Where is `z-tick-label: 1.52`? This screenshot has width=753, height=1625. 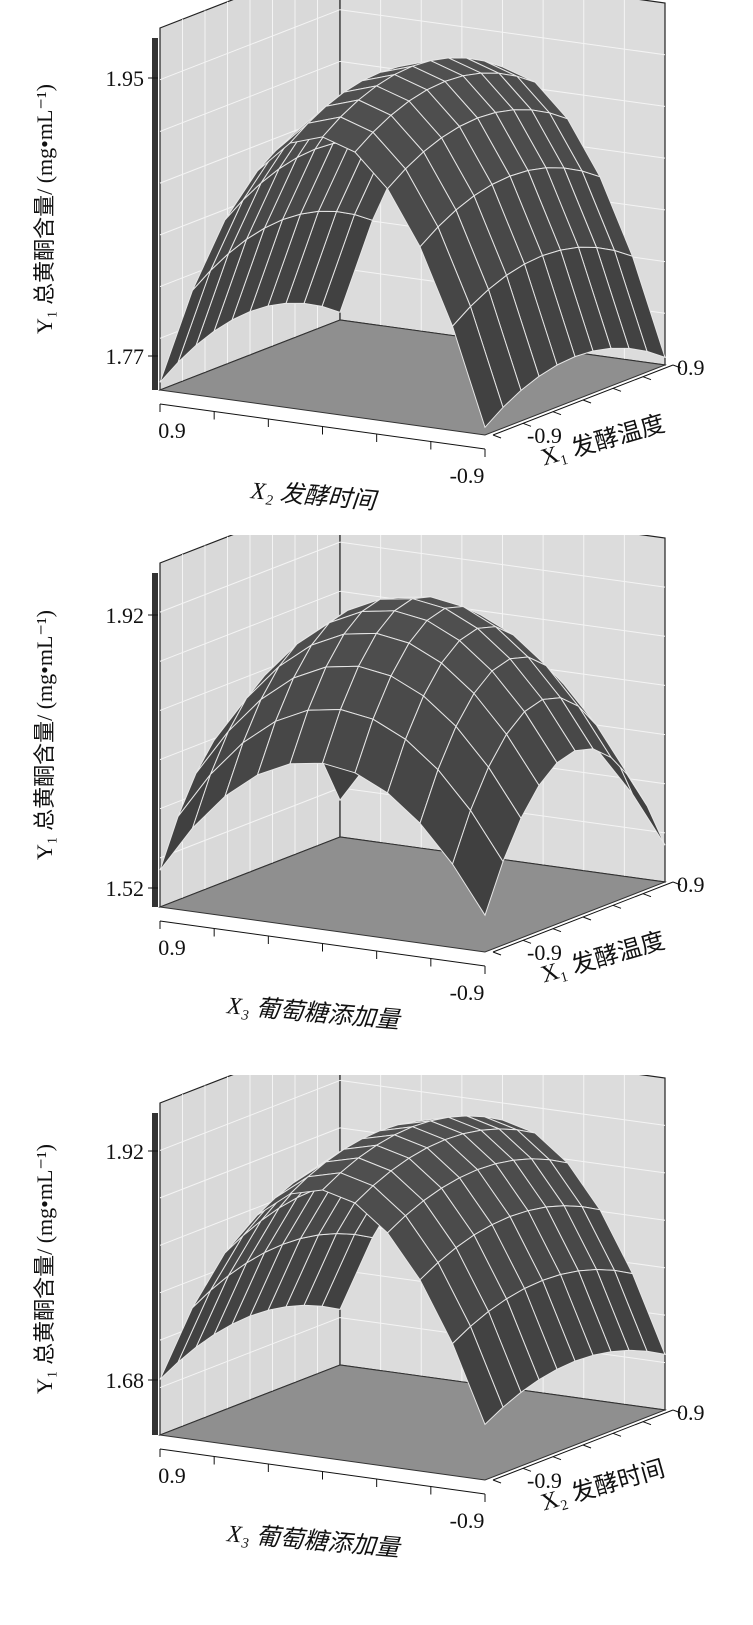
z-tick-label: 1.52 is located at coordinates (125, 888).